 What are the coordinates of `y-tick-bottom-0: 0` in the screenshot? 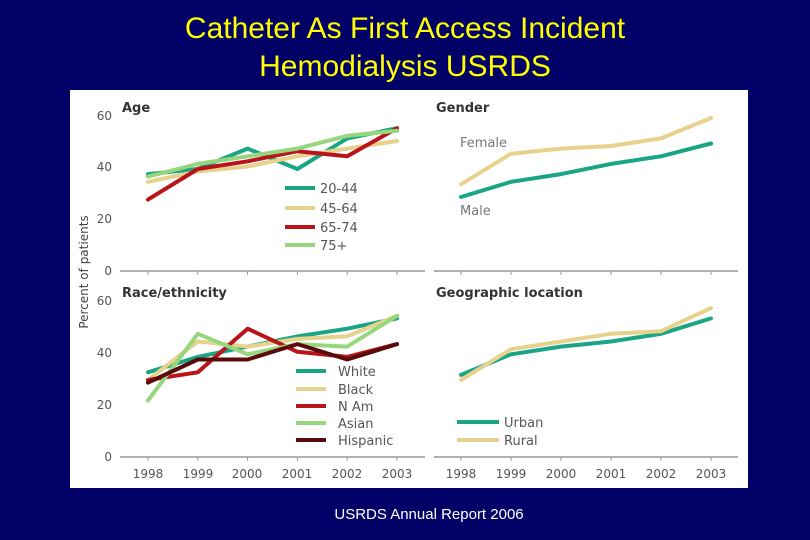 It's located at (108, 457).